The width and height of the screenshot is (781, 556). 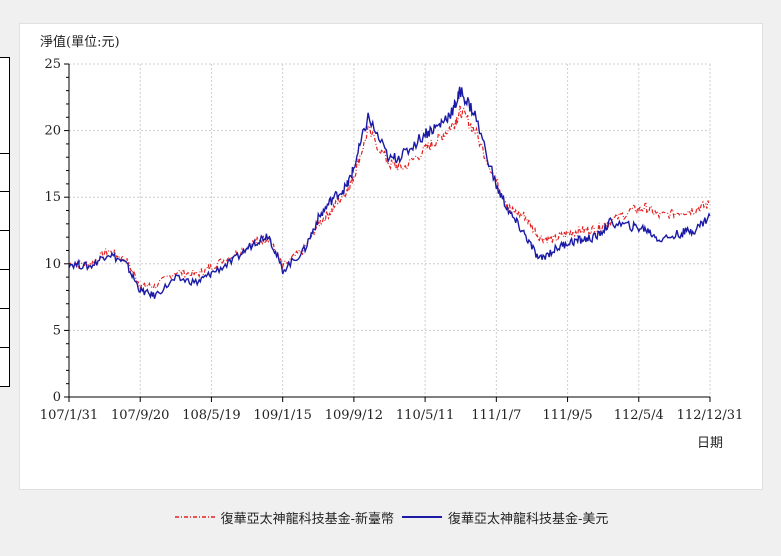 What do you see at coordinates (80, 42) in the screenshot?
I see `y-axis-title: 淨值(單位:元)` at bounding box center [80, 42].